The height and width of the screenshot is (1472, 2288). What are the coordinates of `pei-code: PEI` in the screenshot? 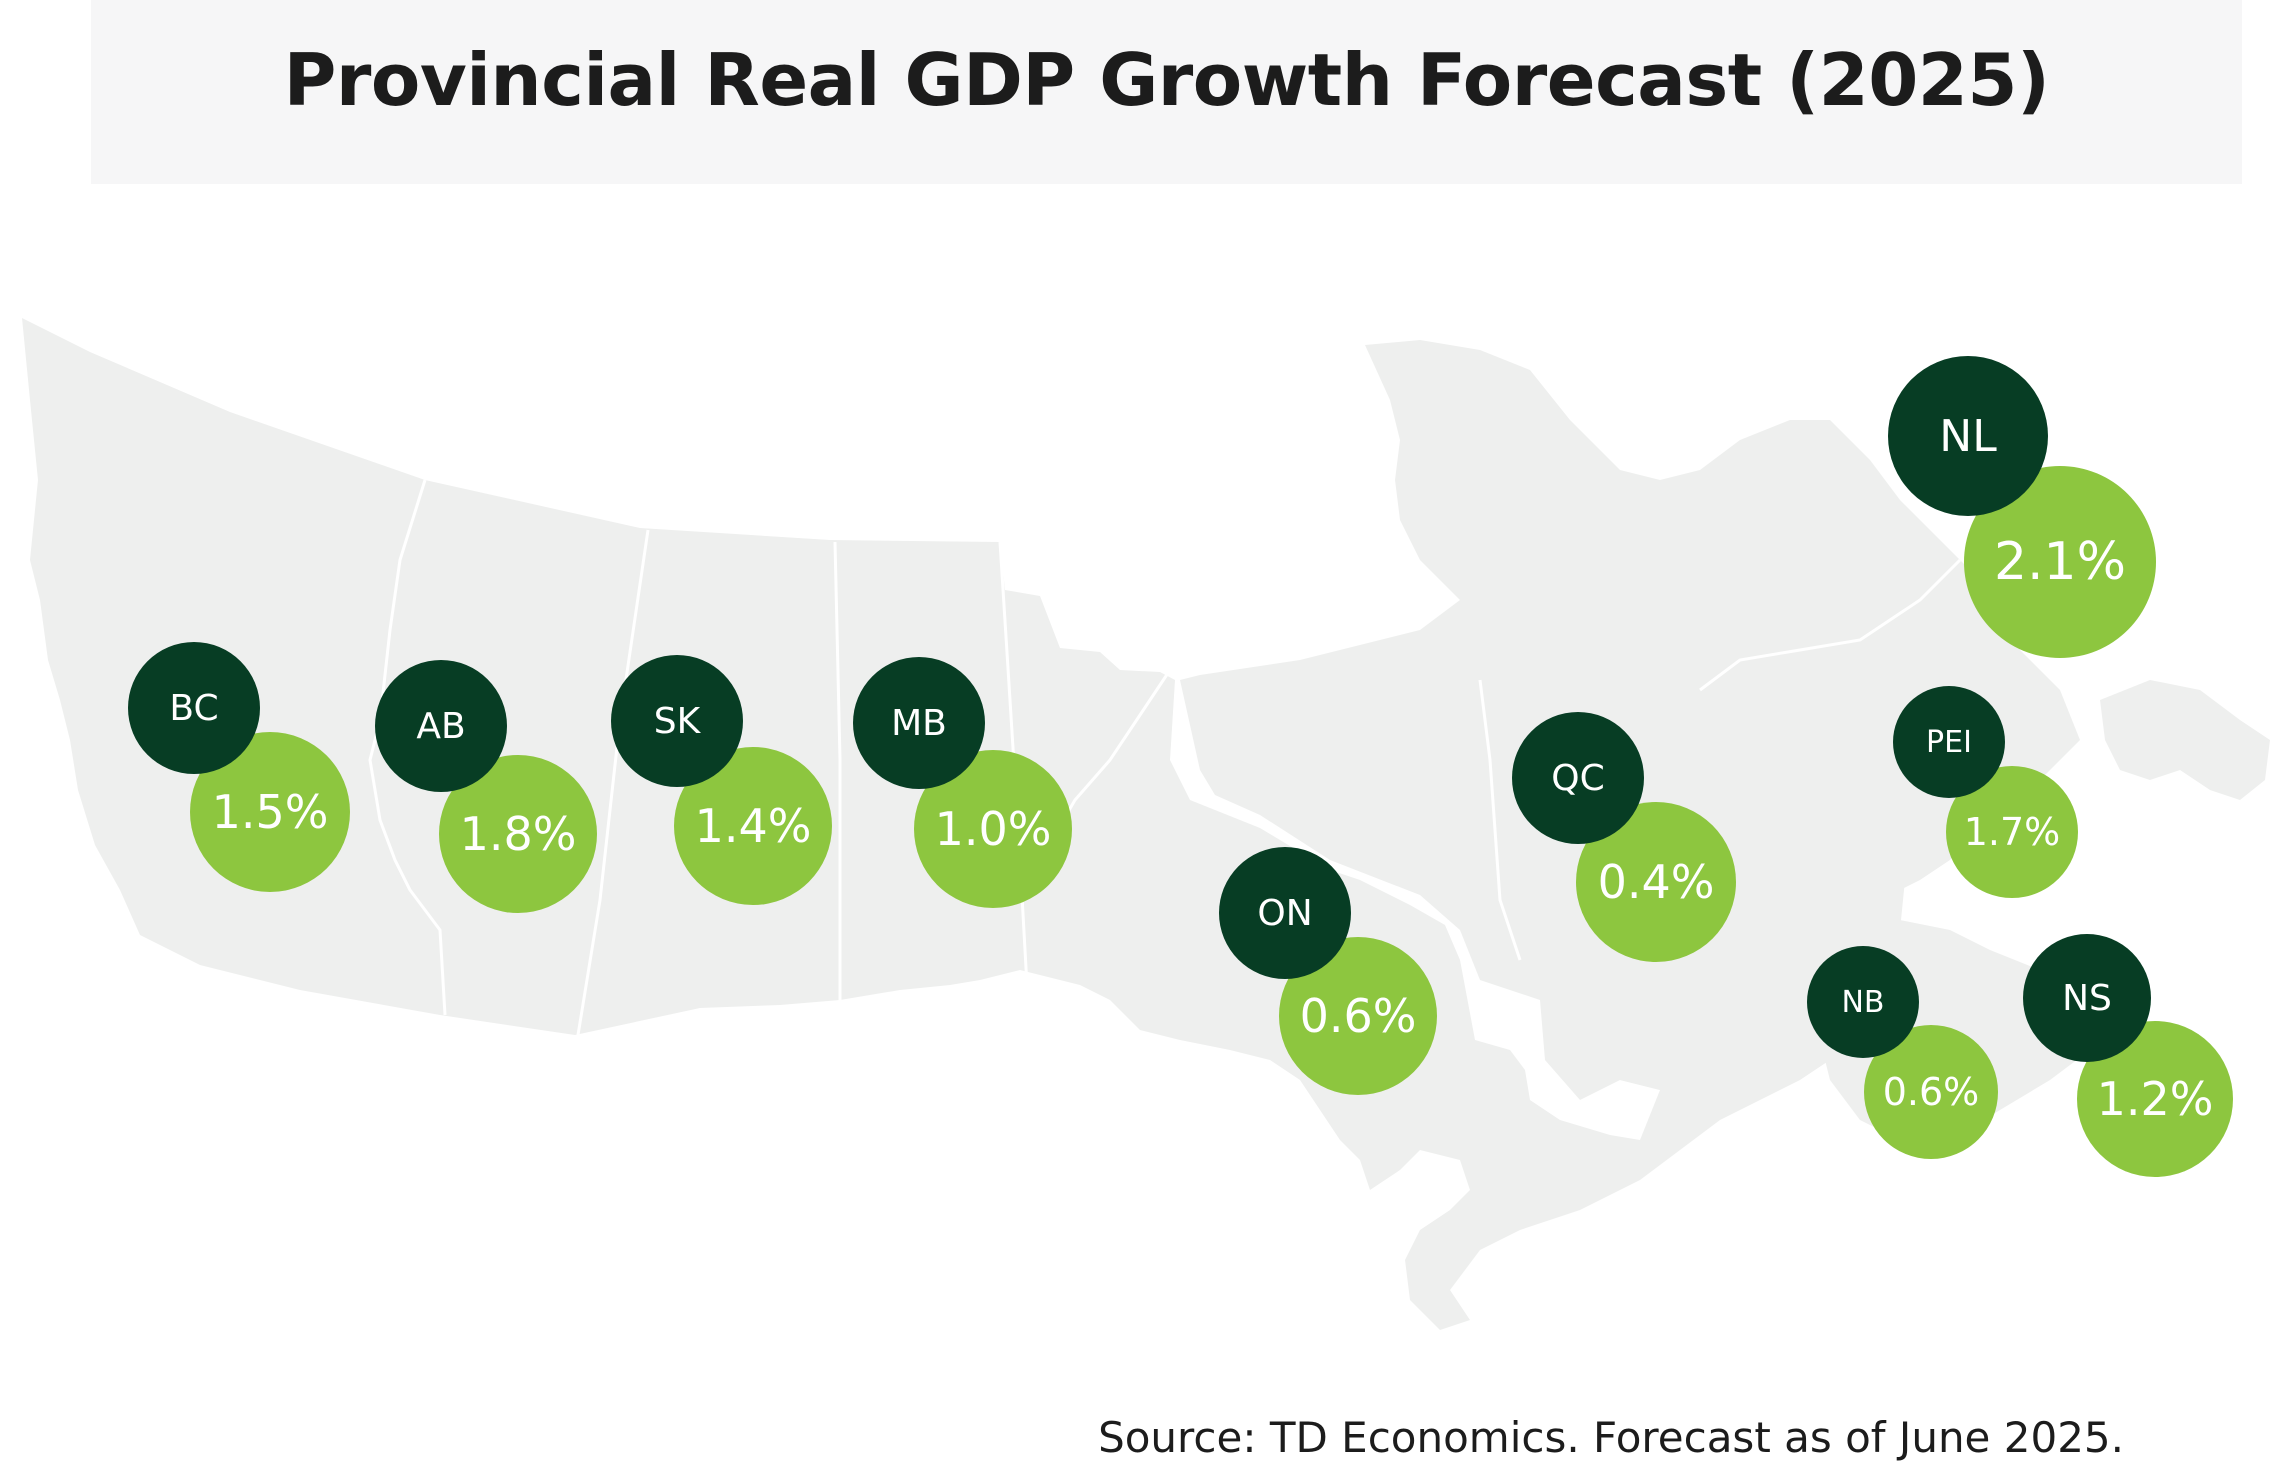 It's located at (1949, 742).